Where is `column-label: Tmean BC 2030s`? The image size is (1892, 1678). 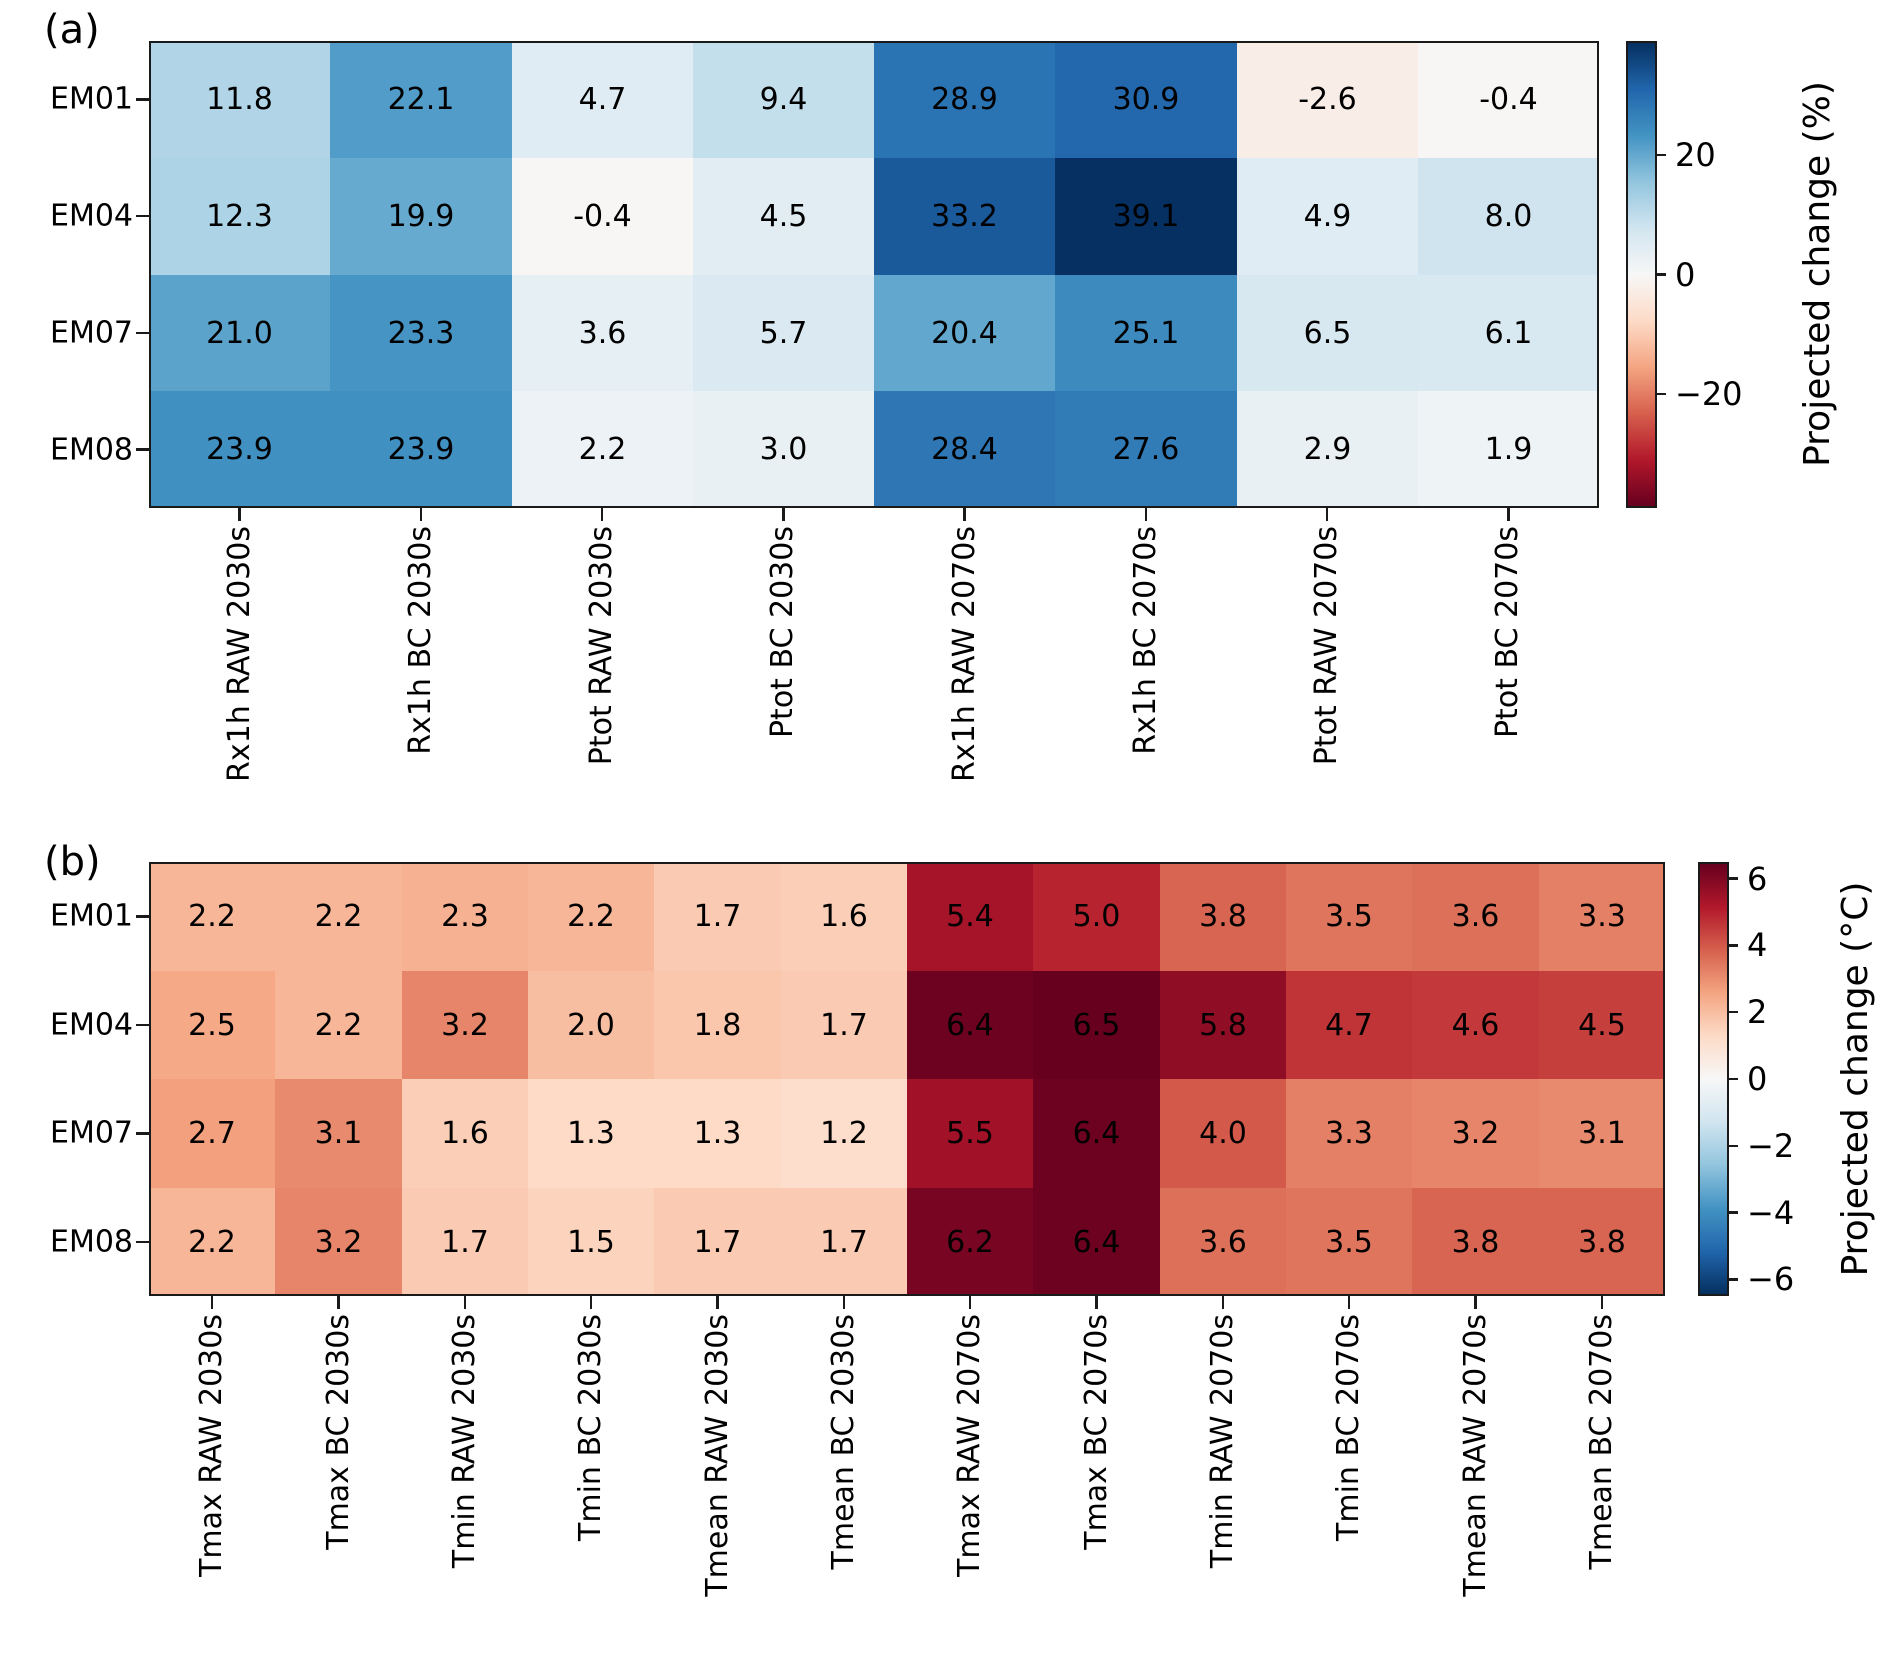
column-label: Tmean BC 2030s is located at coordinates (843, 1442).